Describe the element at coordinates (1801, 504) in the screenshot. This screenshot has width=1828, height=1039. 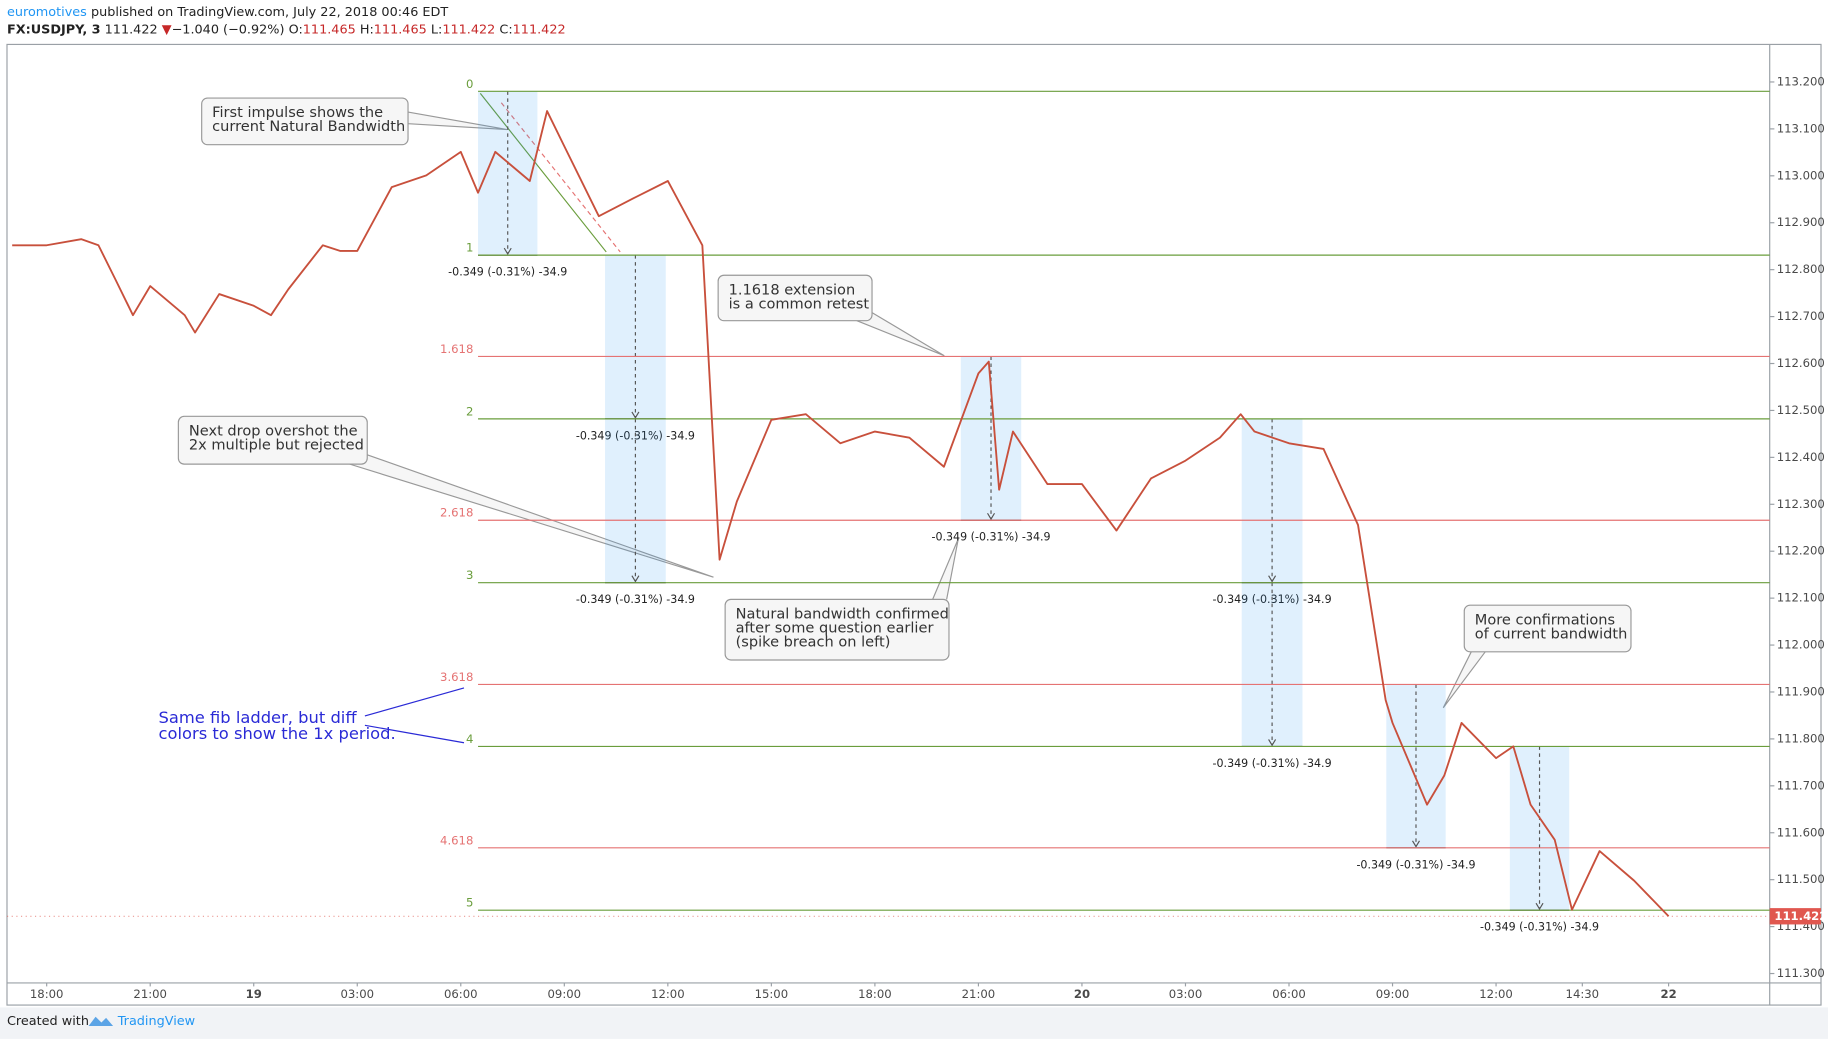
I see `y-tick-label: 112.300` at that location.